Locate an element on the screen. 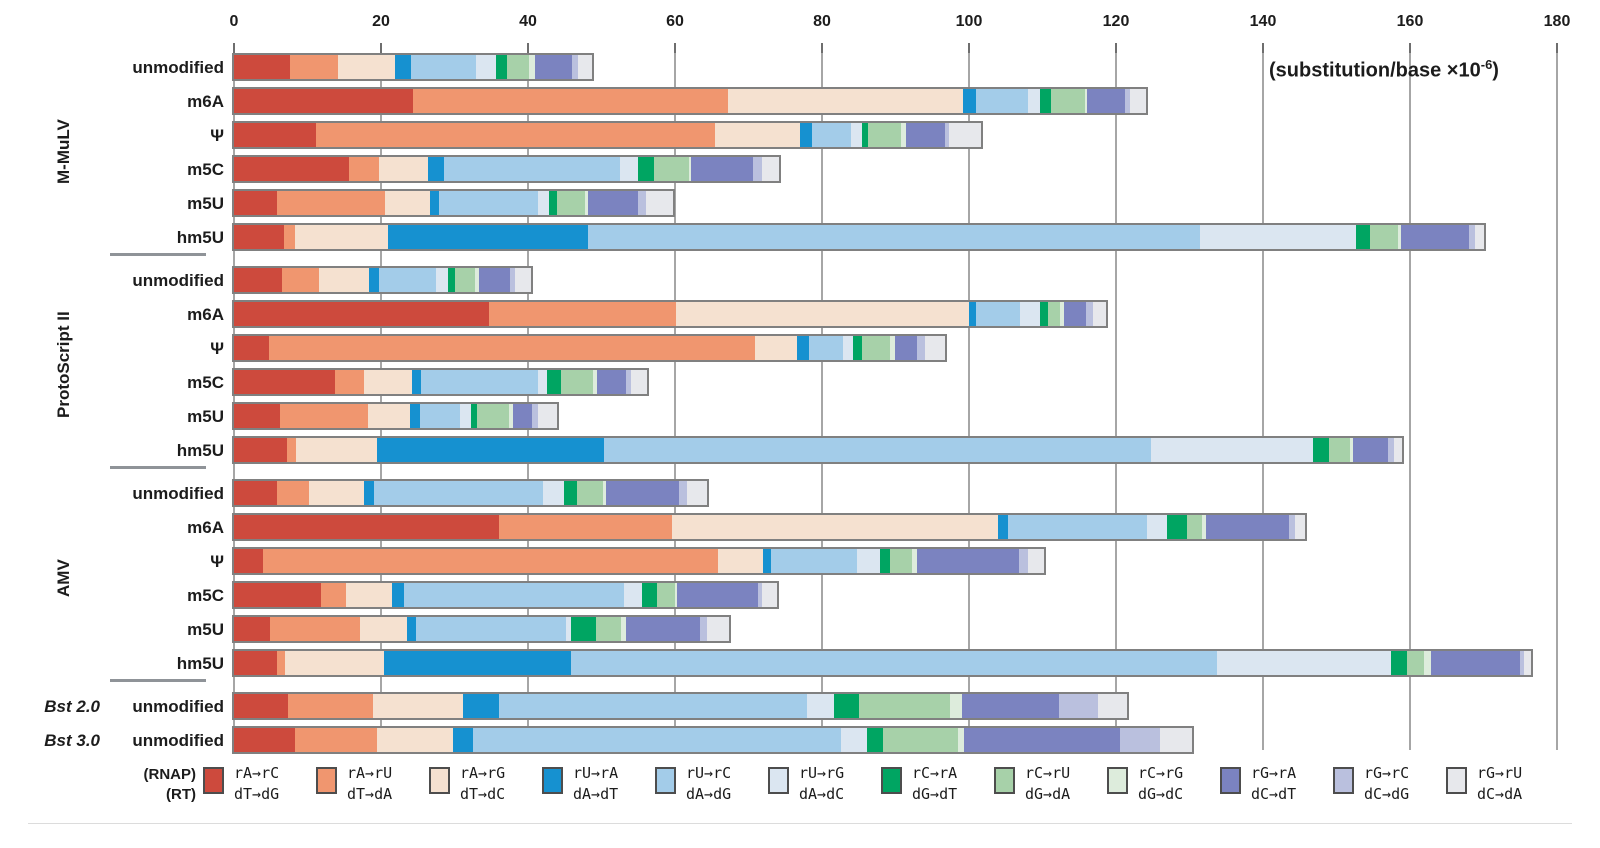 The width and height of the screenshot is (1600, 848). legend-item-label: rA→rC dT→dG is located at coordinates (256, 784).